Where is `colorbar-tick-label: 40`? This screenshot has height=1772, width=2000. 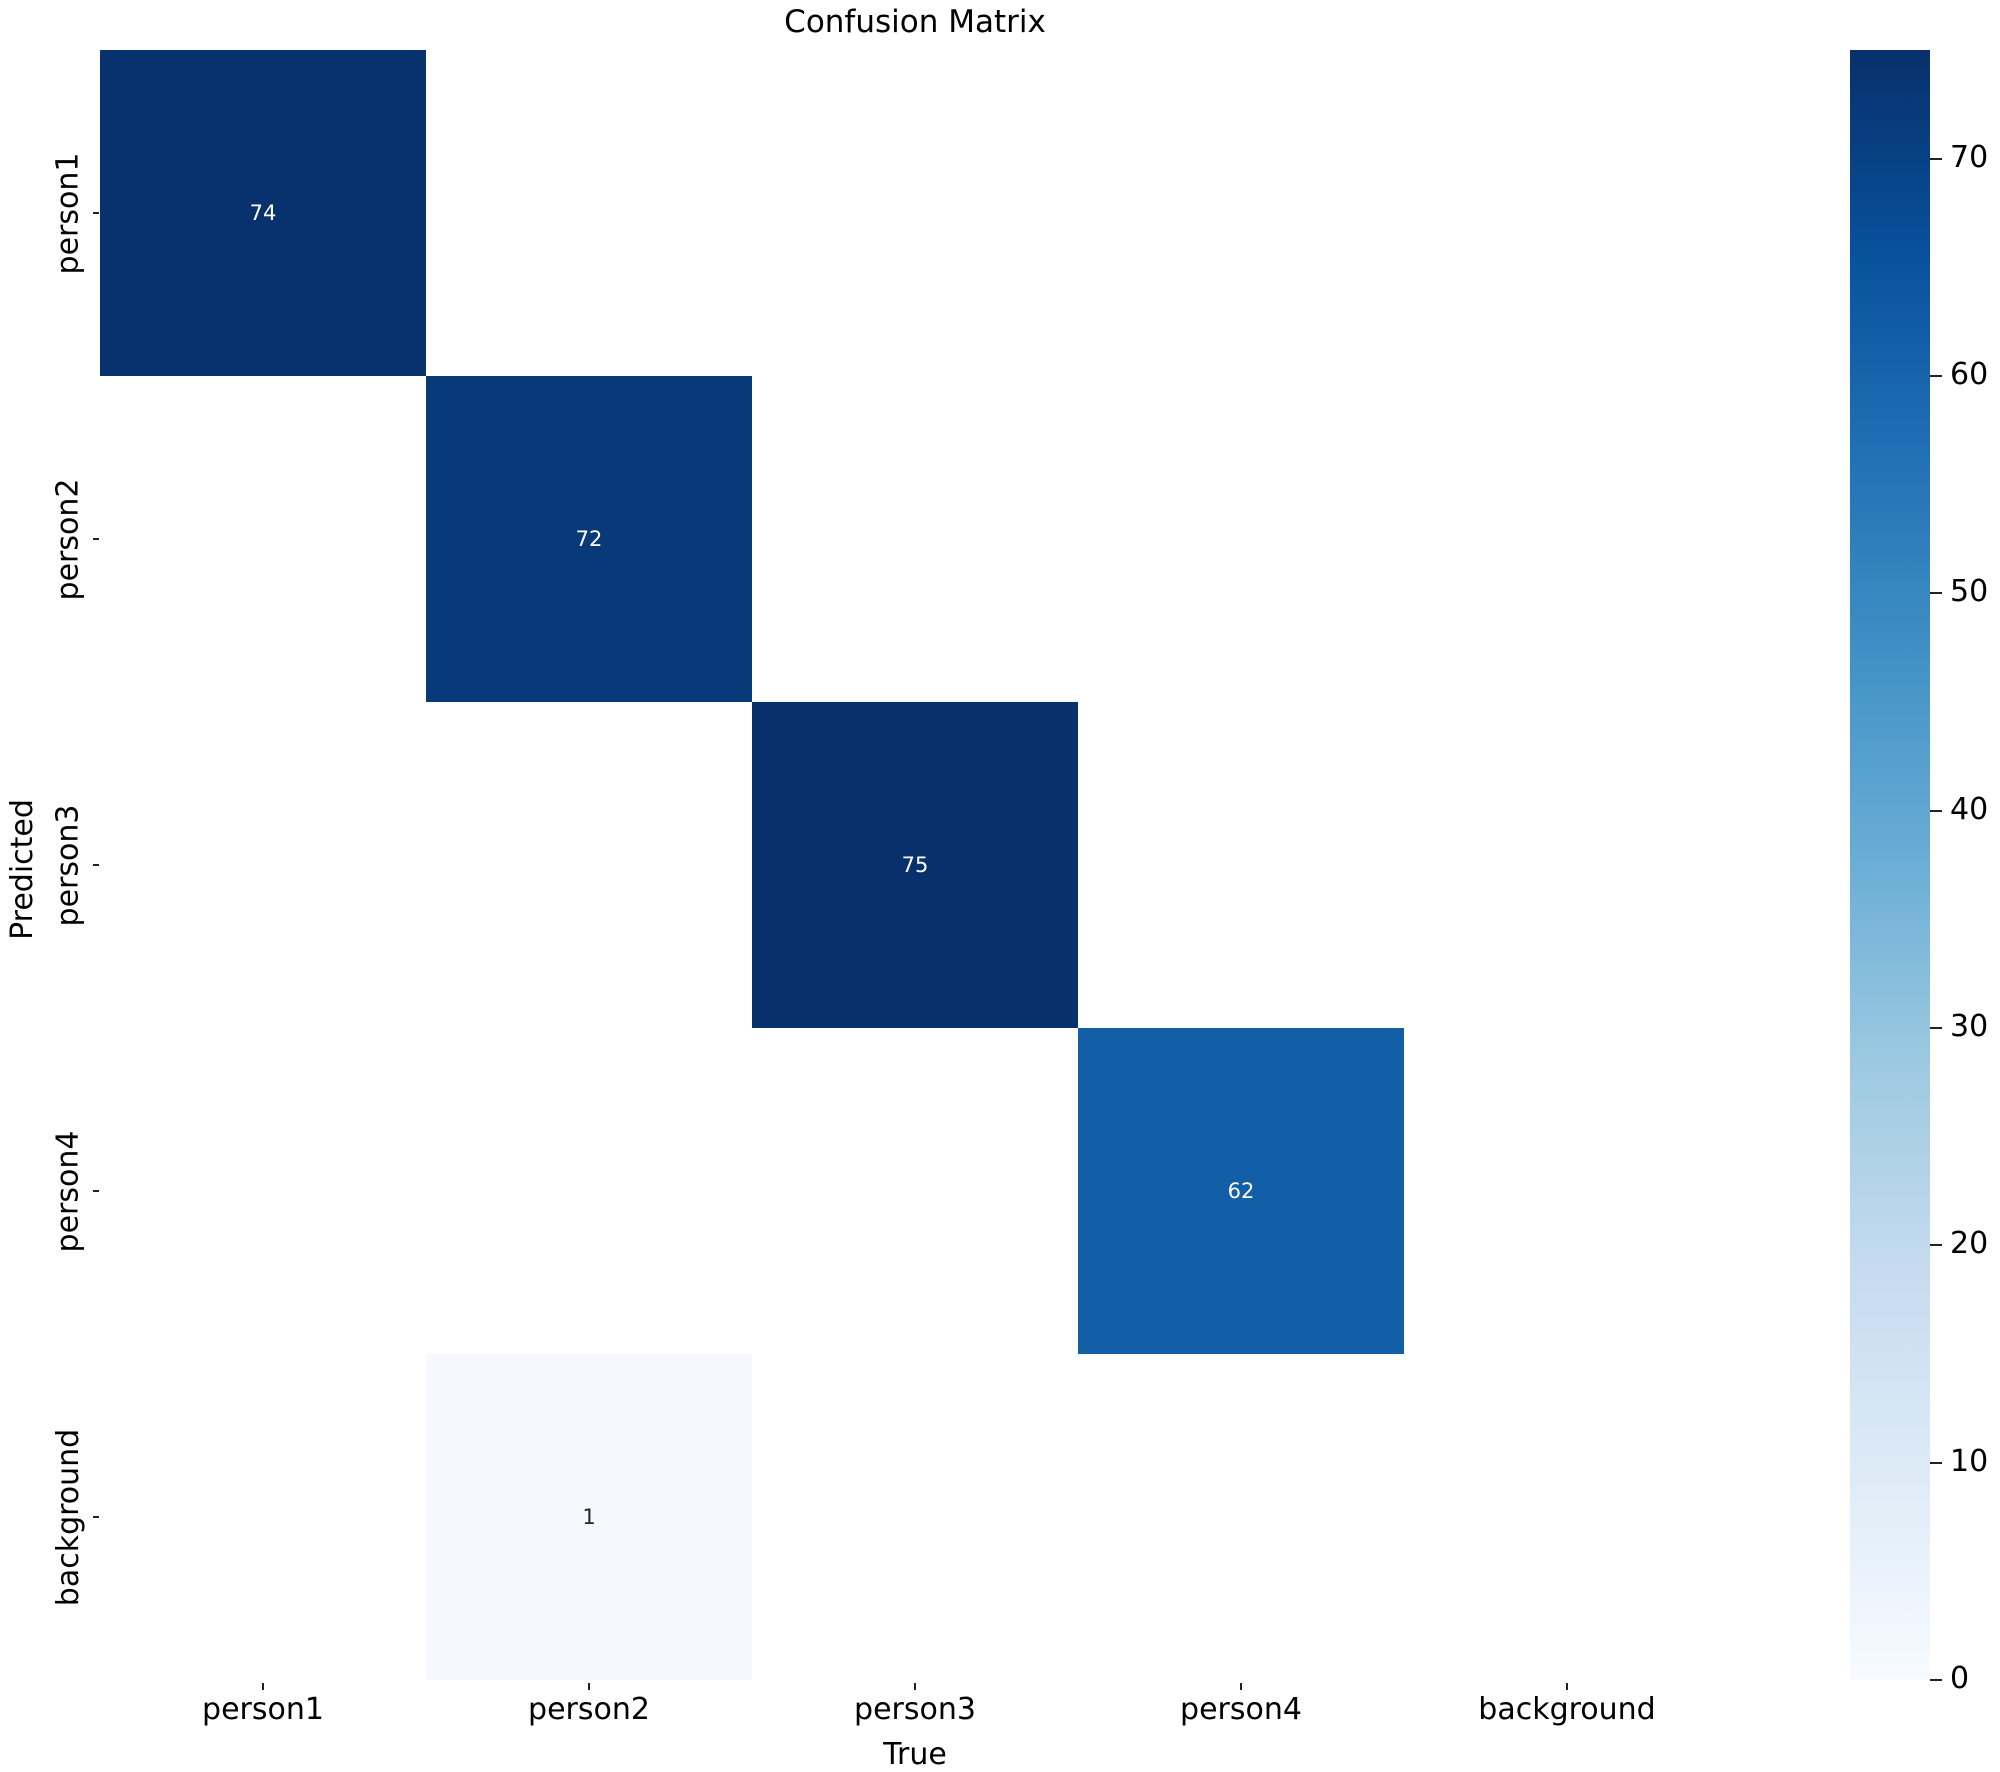 colorbar-tick-label: 40 is located at coordinates (1969, 809).